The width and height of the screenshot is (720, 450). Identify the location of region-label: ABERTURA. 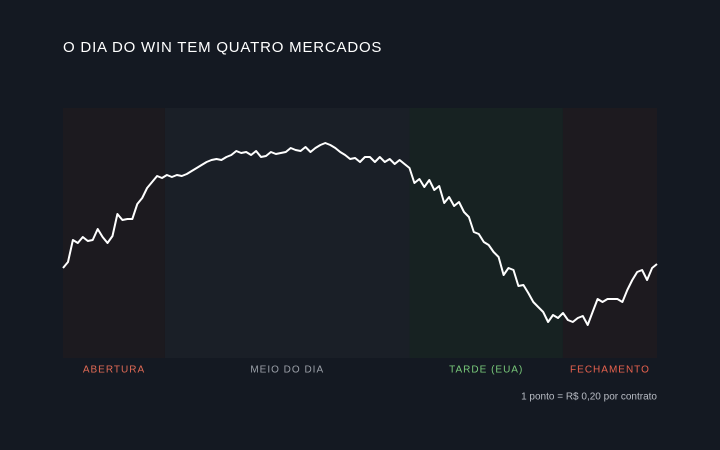
(114, 370).